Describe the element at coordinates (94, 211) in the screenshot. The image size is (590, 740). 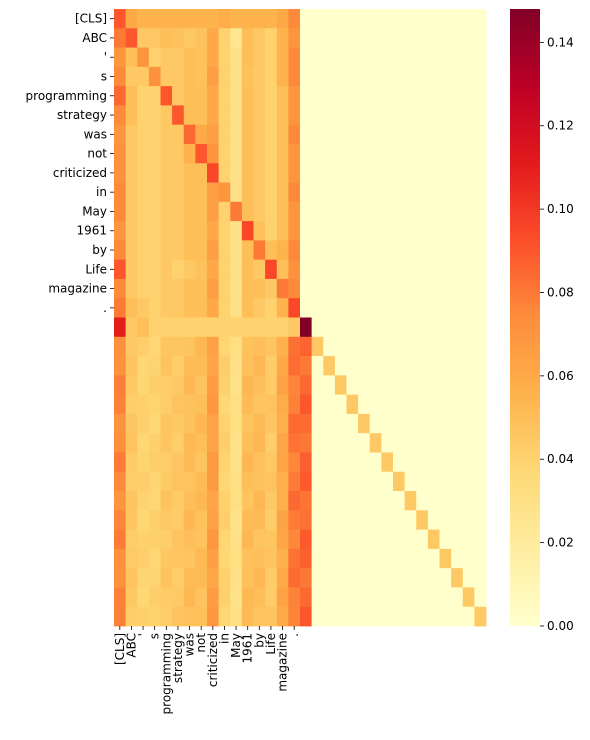
I see `y-tick-label: May` at that location.